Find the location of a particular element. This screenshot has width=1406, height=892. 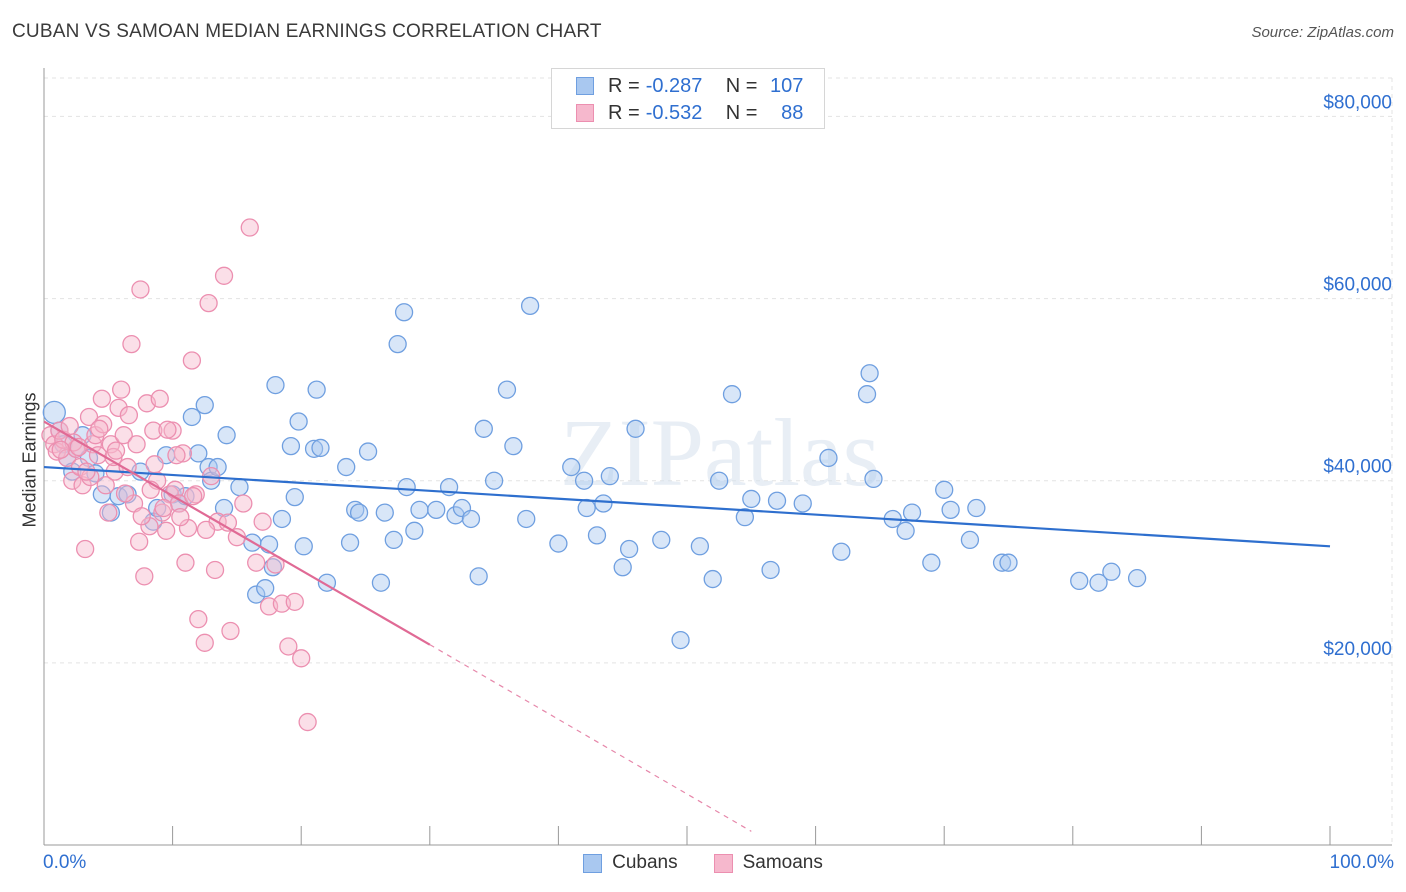

series-legend: Cubans Samoans is located at coordinates (703, 863).